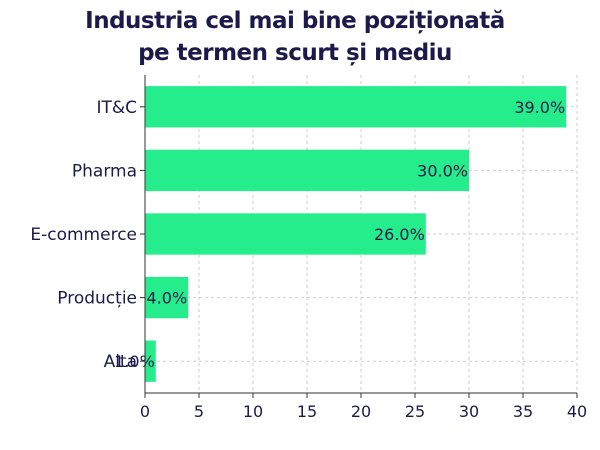  I want to click on x-tick-label: 40, so click(577, 411).